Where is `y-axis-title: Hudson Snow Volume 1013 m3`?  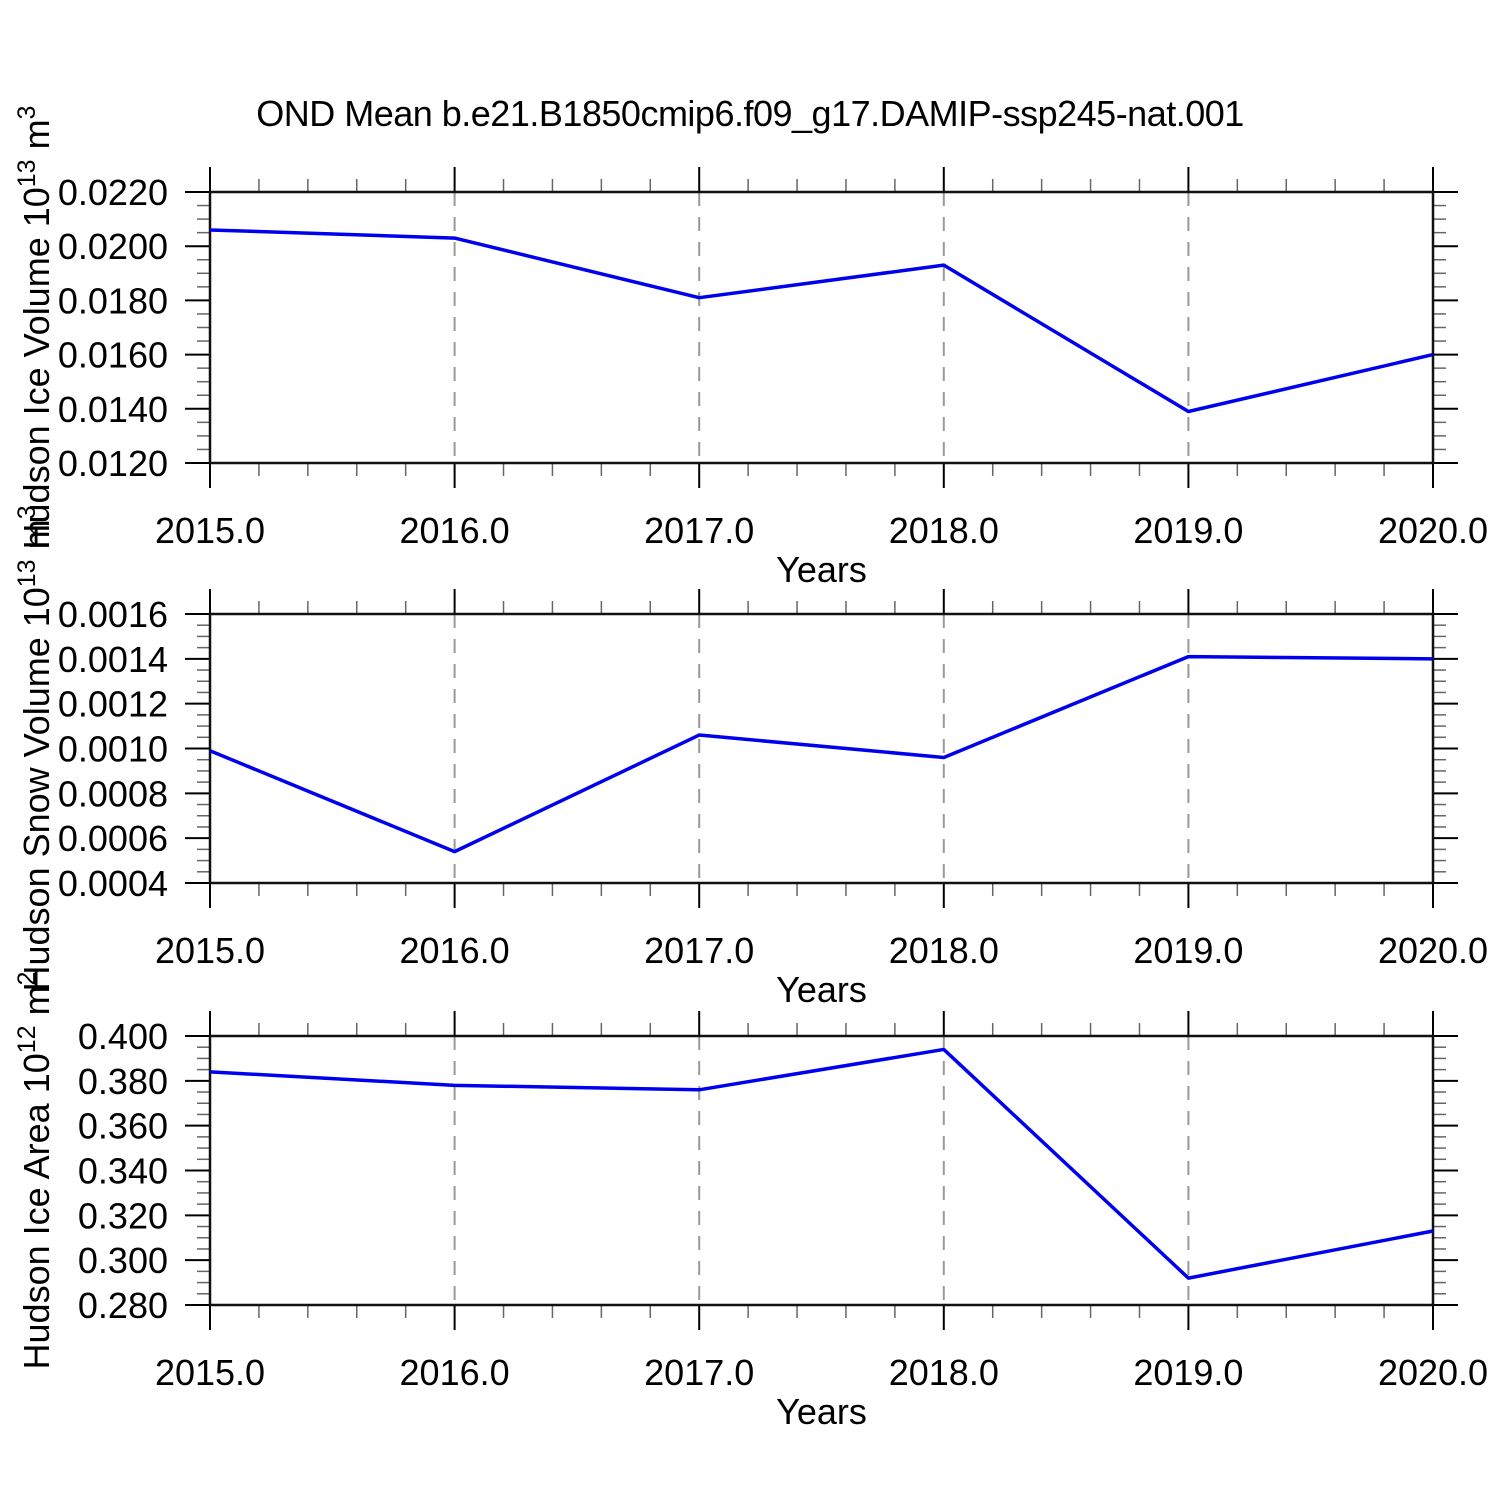
y-axis-title: Hudson Snow Volume 1013 m3 is located at coordinates (35, 749).